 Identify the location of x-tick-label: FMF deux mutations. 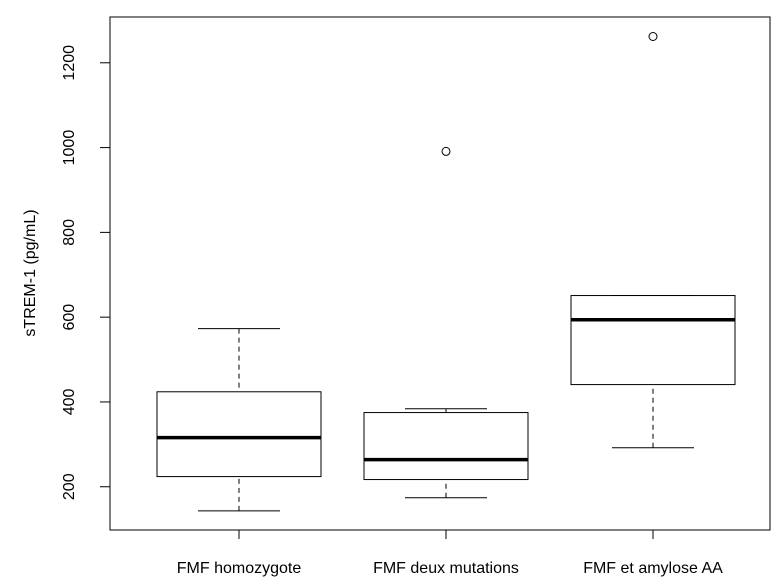
(446, 568).